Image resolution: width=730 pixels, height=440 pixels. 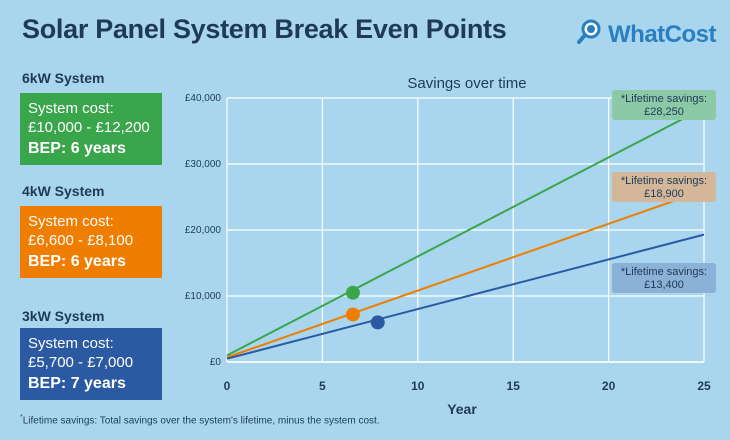 What do you see at coordinates (63, 78) in the screenshot?
I see `system-name-6kw: 6kW System` at bounding box center [63, 78].